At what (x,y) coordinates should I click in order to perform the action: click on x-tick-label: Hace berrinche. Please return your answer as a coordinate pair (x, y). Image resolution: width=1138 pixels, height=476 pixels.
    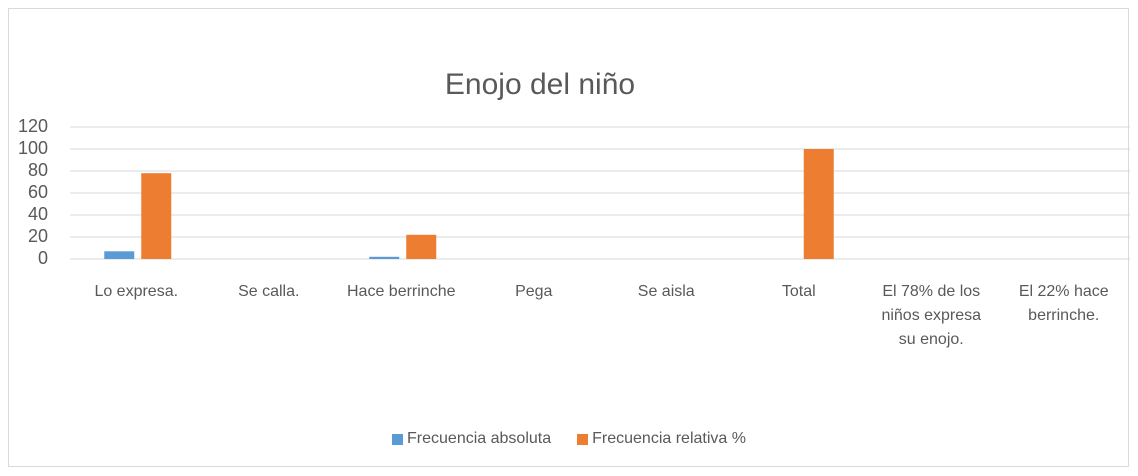
    Looking at the image, I should click on (401, 291).